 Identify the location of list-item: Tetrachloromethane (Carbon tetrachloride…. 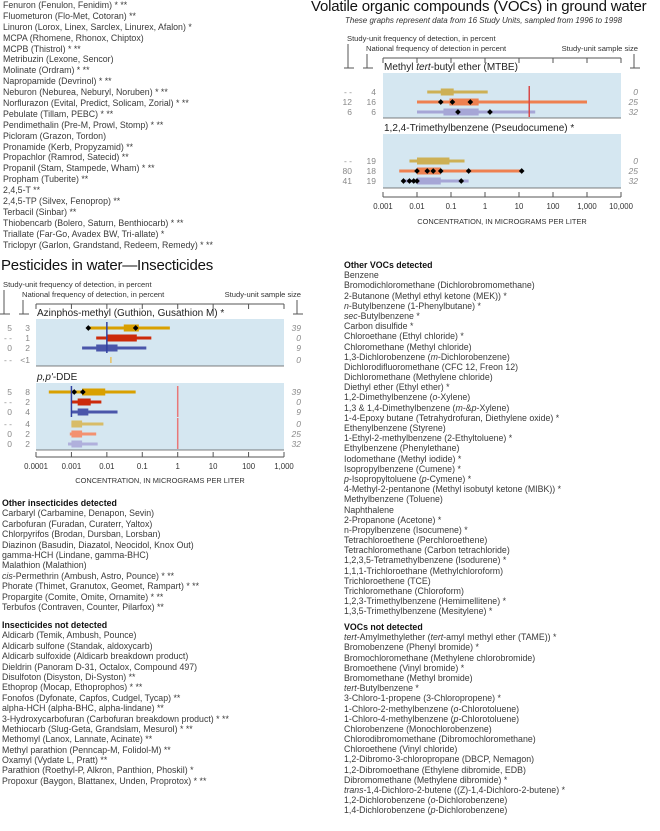
(427, 550).